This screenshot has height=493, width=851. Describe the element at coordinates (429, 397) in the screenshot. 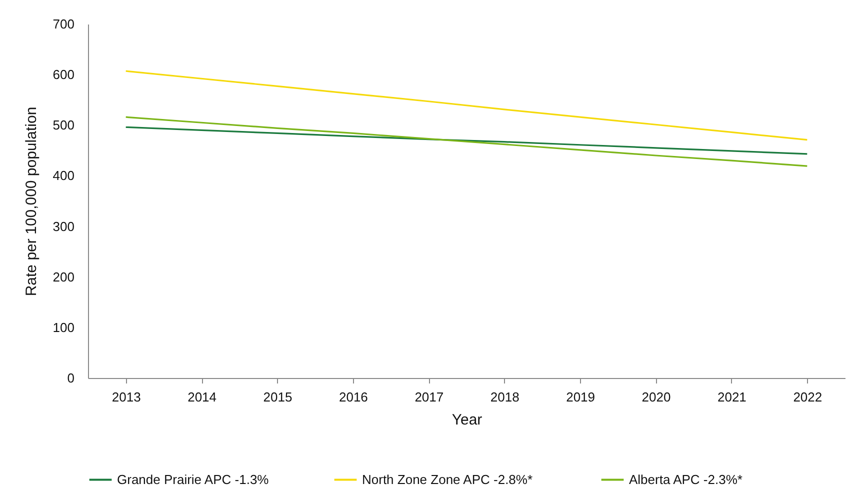

I see `x-tick-label: 2017` at that location.